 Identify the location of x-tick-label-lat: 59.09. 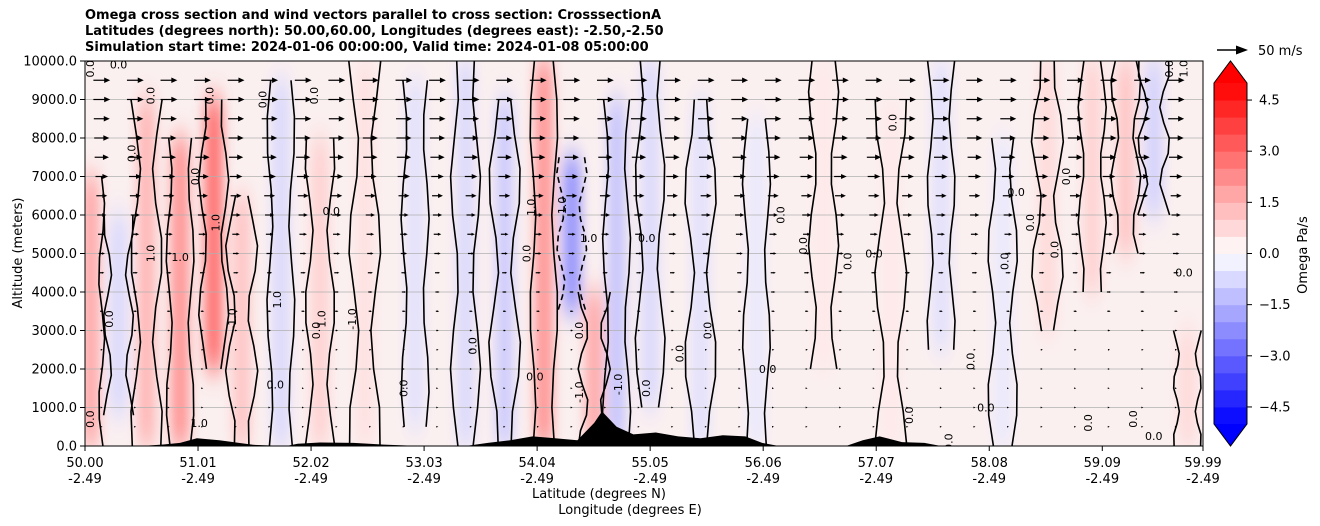
(1102, 463).